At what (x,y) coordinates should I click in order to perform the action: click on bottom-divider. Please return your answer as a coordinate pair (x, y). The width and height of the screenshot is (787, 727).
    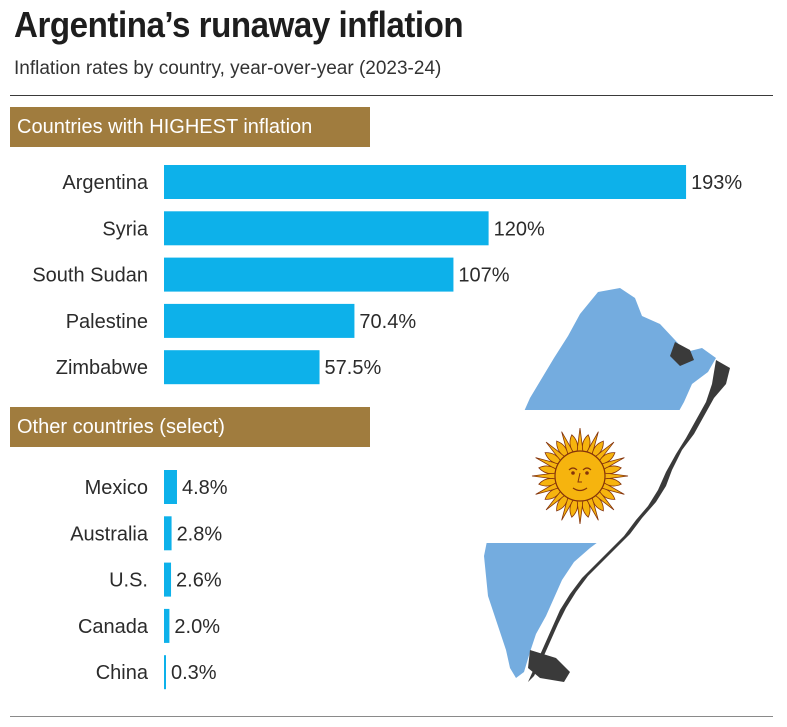
    Looking at the image, I should click on (391, 716).